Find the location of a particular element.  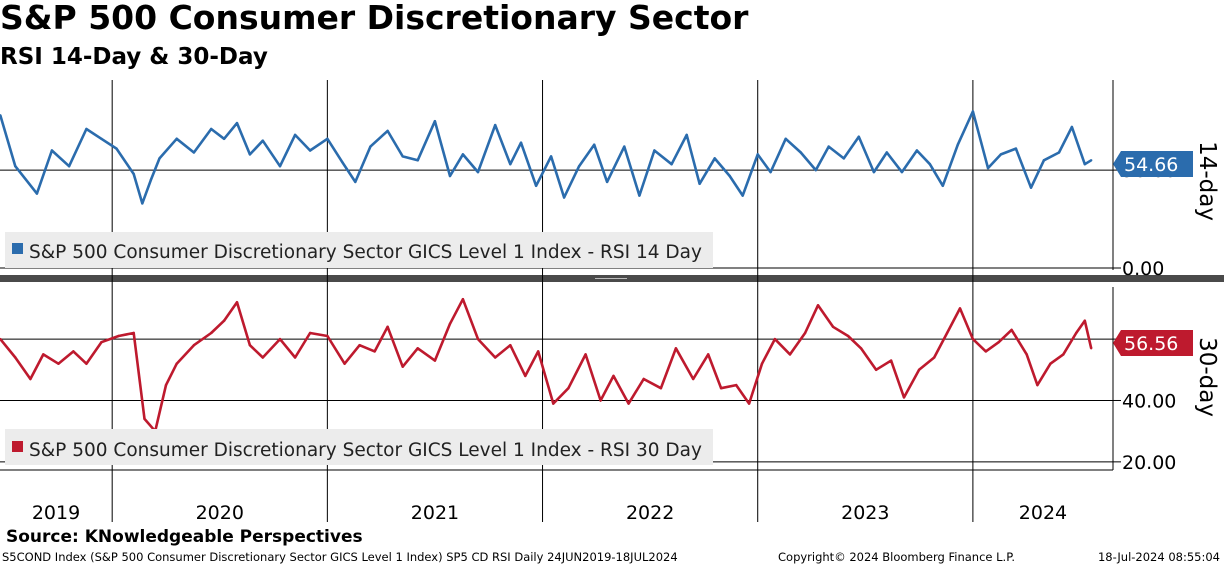

source-note: Source: KNowledgeable Perspectives is located at coordinates (184, 537).